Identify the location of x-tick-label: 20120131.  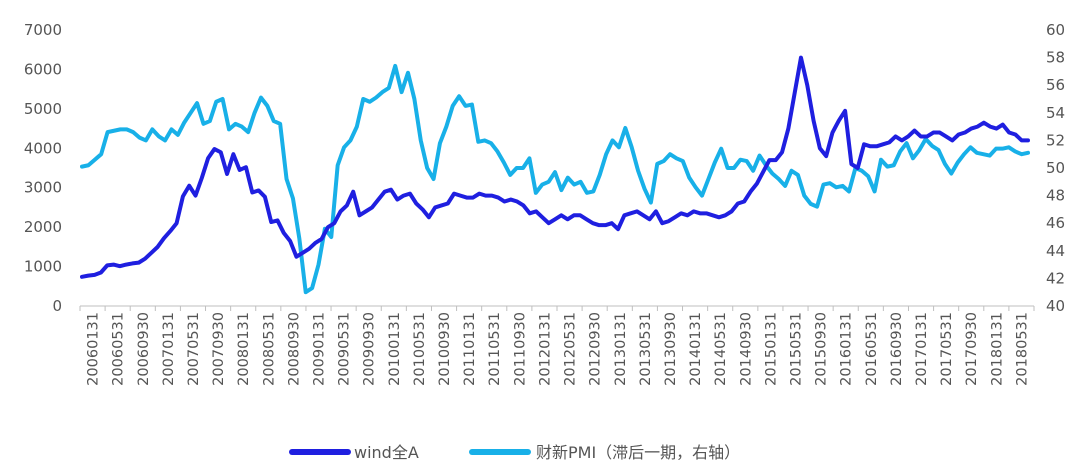
(545, 349).